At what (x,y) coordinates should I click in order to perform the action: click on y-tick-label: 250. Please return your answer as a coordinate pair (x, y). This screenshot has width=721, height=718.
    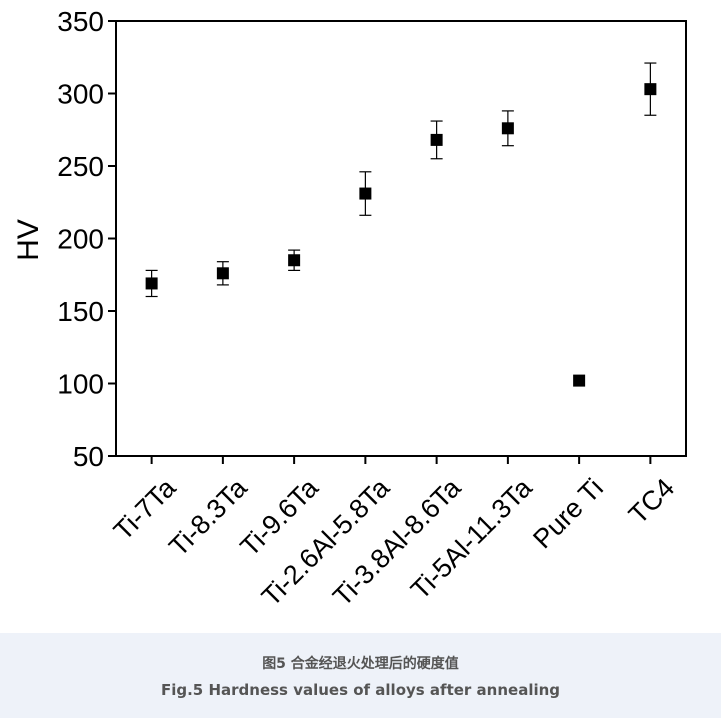
    Looking at the image, I should click on (80, 166).